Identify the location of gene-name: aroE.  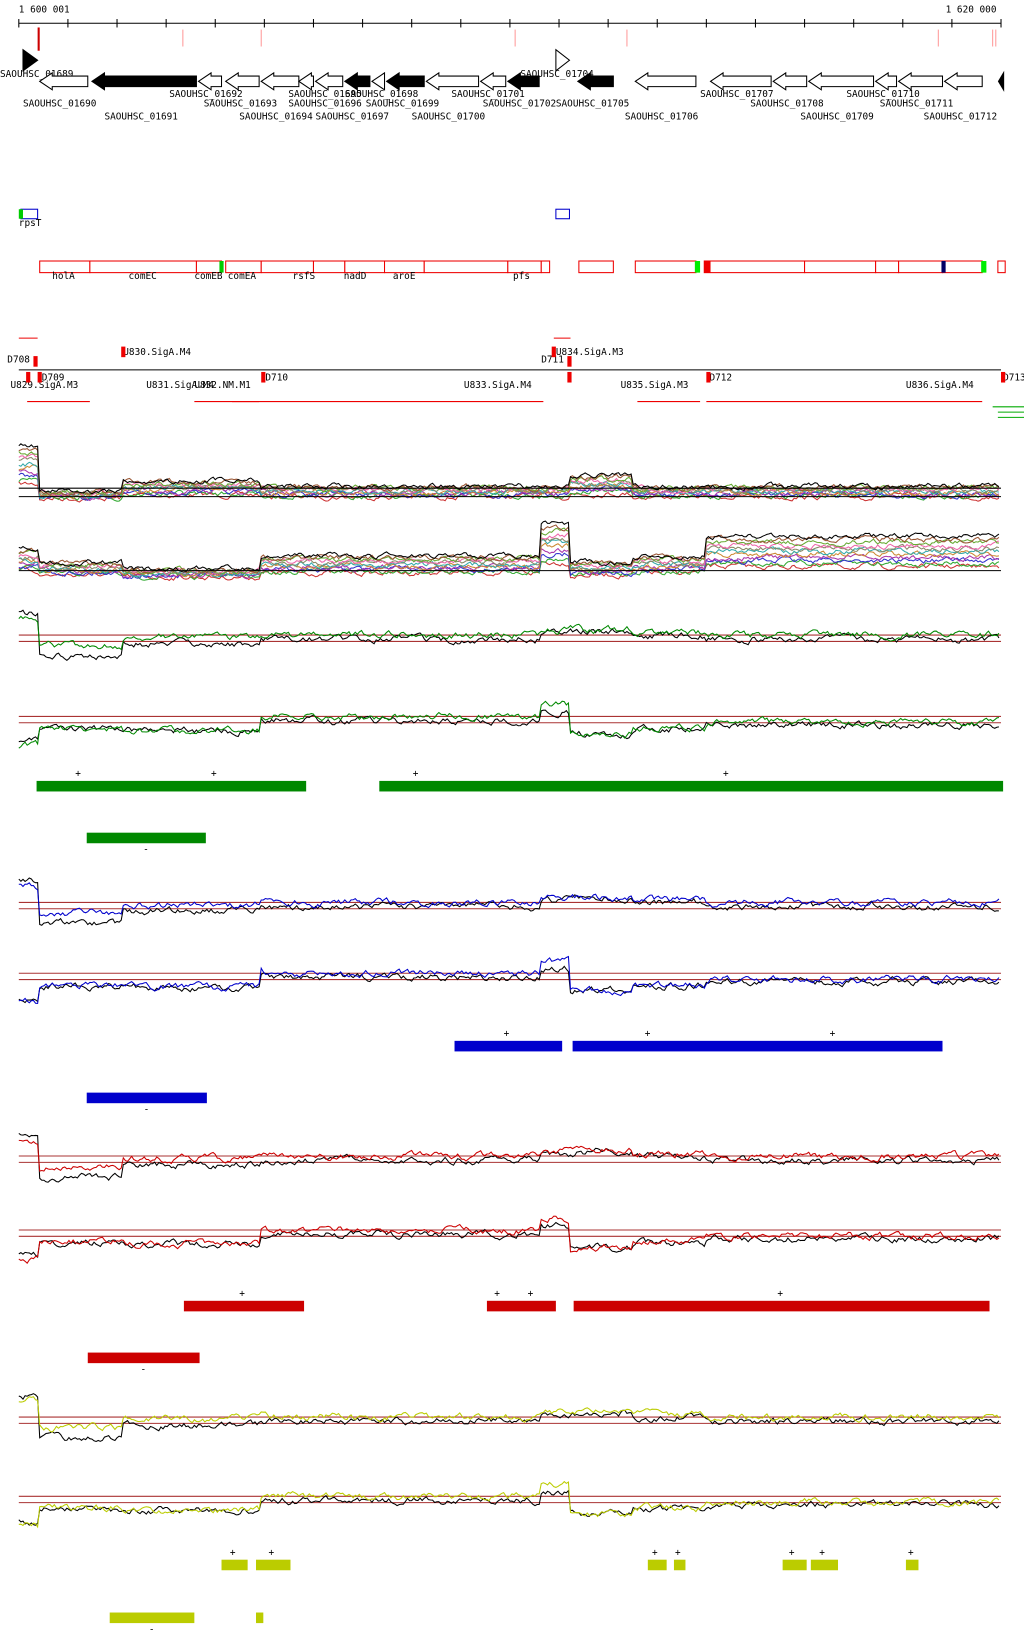
(404, 276).